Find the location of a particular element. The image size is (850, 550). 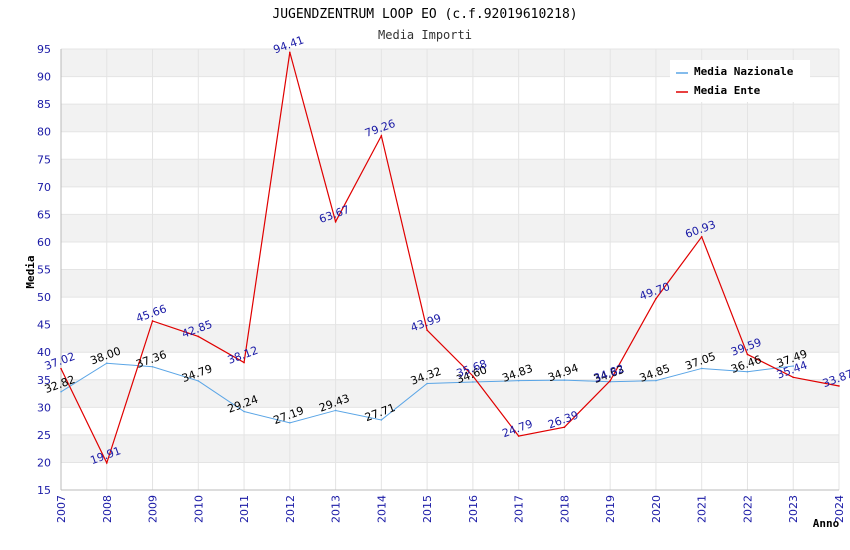

x-tick-label: 2008 is located at coordinates (107, 509).